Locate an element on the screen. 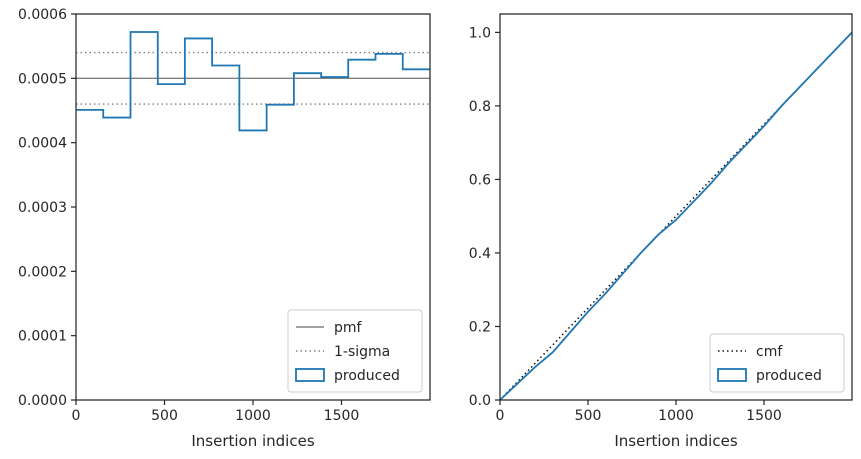 This screenshot has height=459, width=861. y-tick-label: 0.0005 is located at coordinates (42, 79).